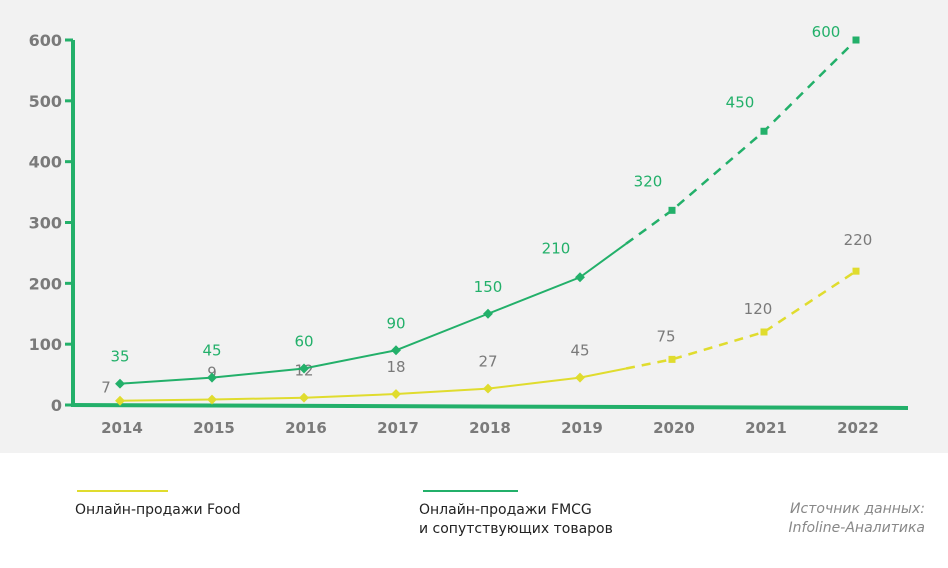 This screenshot has width=948, height=568. I want to click on data-label: 60, so click(303, 342).